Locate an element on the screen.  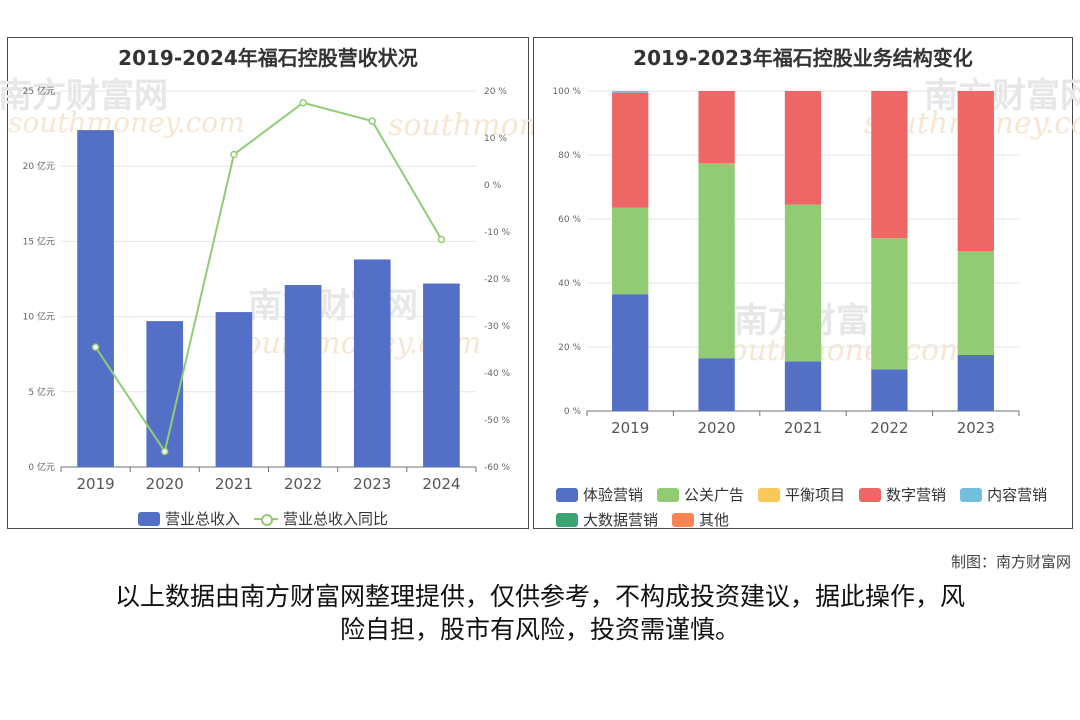
y-right-tick-label: -40 % is located at coordinates (497, 374).